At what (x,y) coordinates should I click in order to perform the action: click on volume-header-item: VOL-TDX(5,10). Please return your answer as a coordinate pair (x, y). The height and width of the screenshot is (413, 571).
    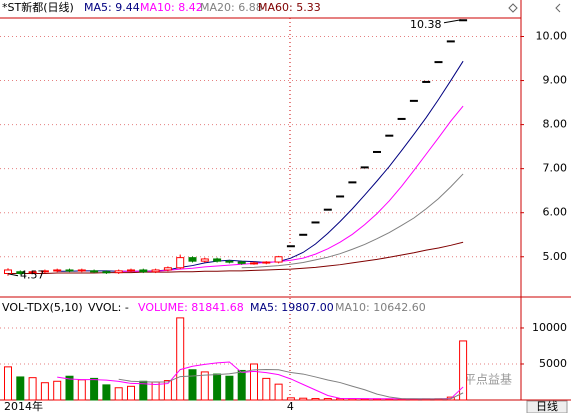
    Looking at the image, I should click on (42, 307).